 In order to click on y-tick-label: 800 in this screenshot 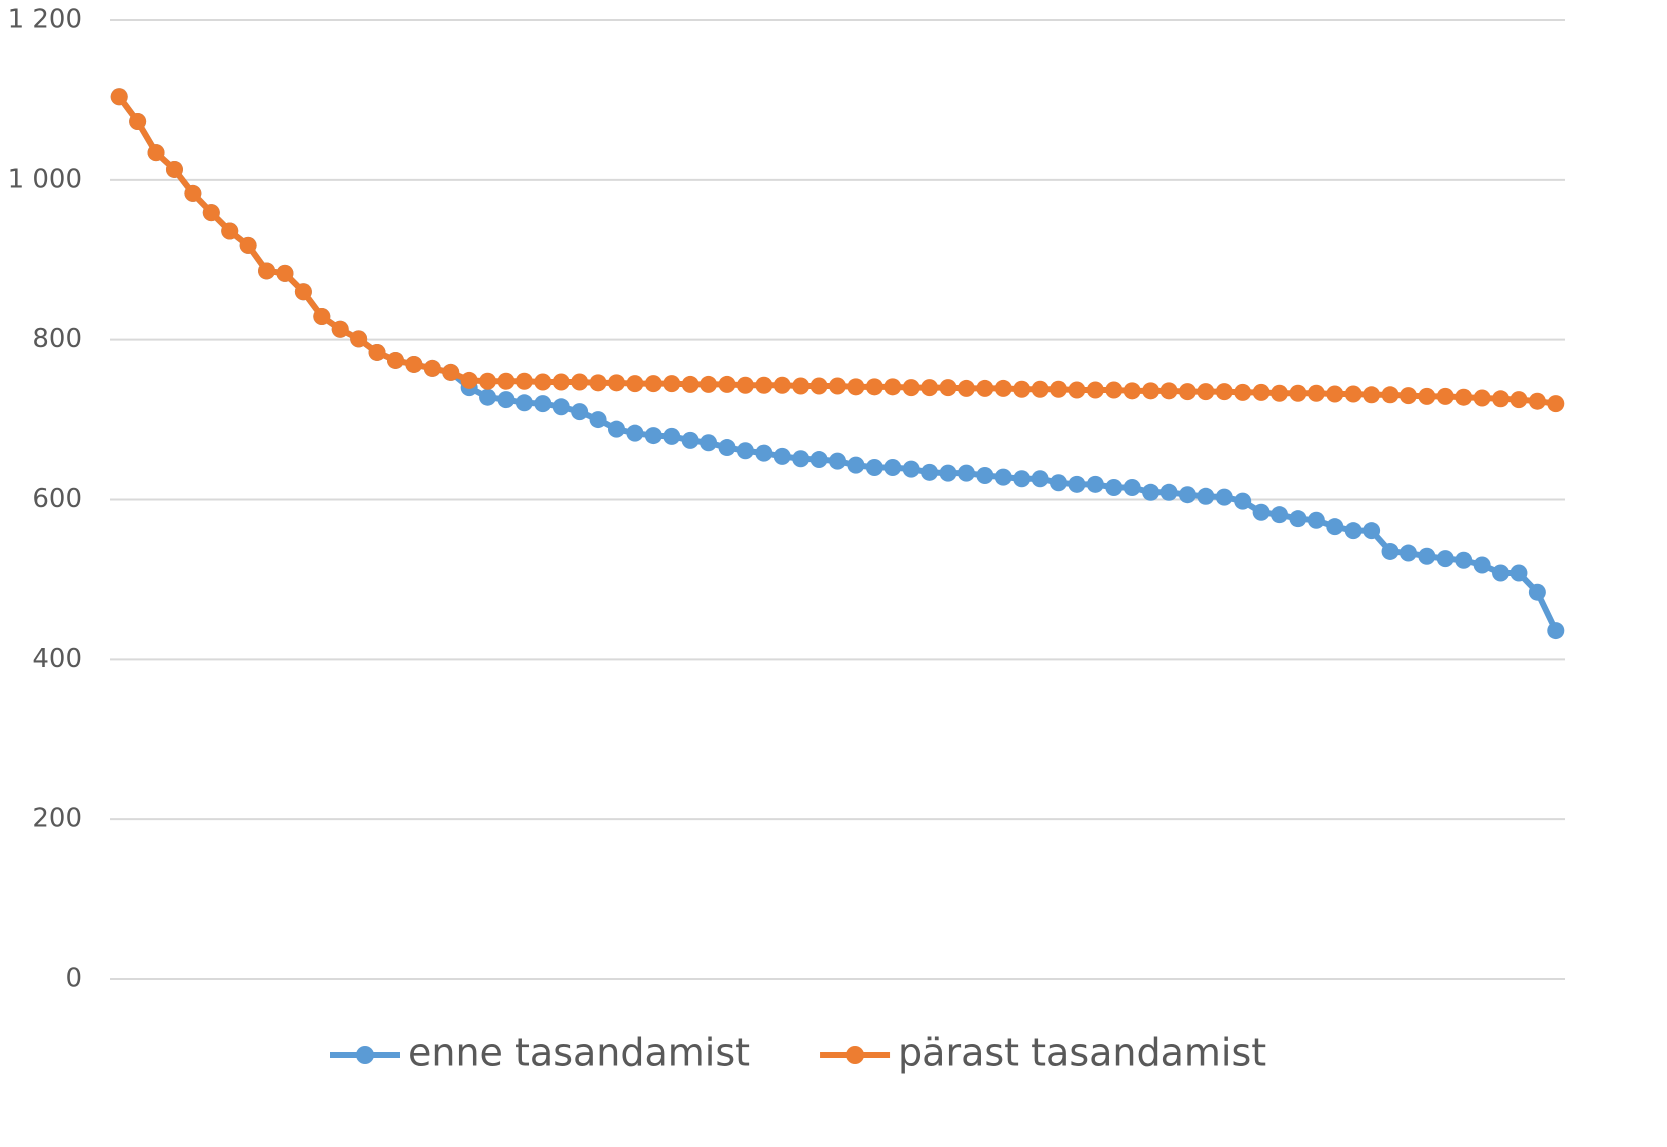, I will do `click(57, 339)`.